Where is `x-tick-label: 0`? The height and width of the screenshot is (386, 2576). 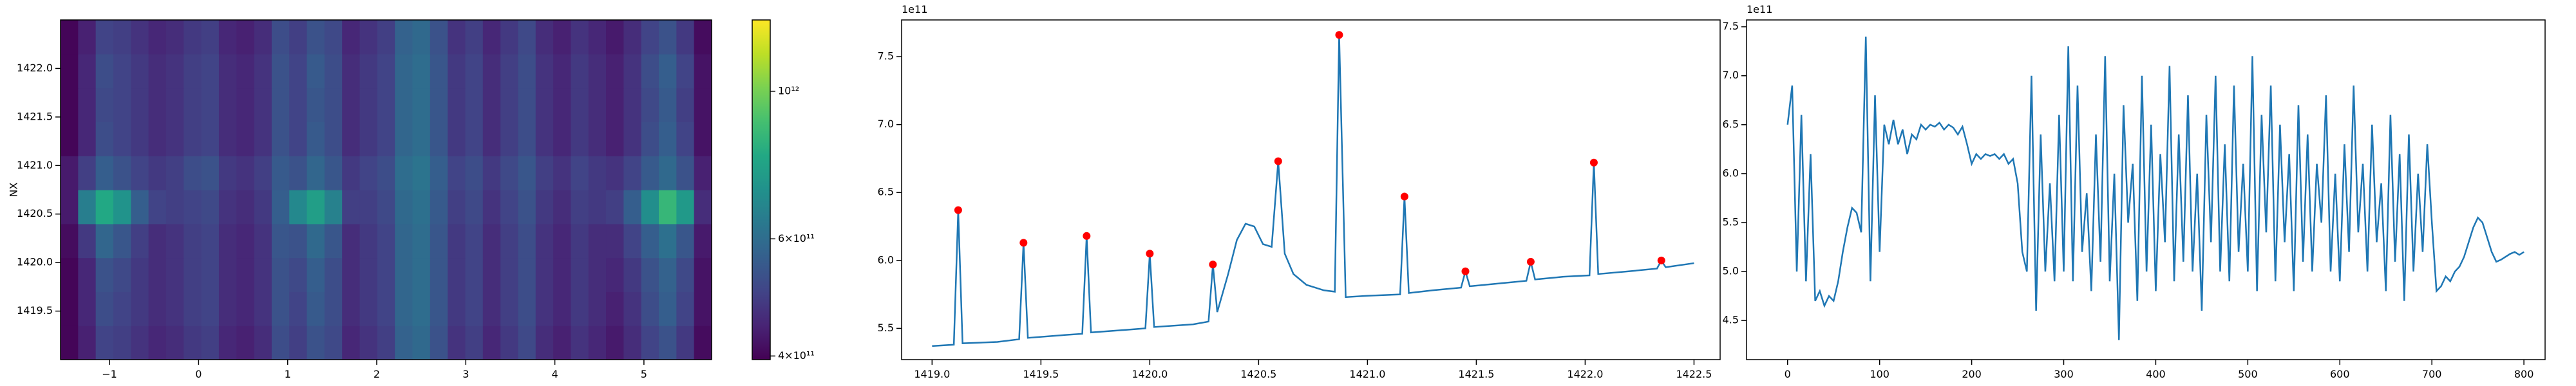
x-tick-label: 0 is located at coordinates (199, 374).